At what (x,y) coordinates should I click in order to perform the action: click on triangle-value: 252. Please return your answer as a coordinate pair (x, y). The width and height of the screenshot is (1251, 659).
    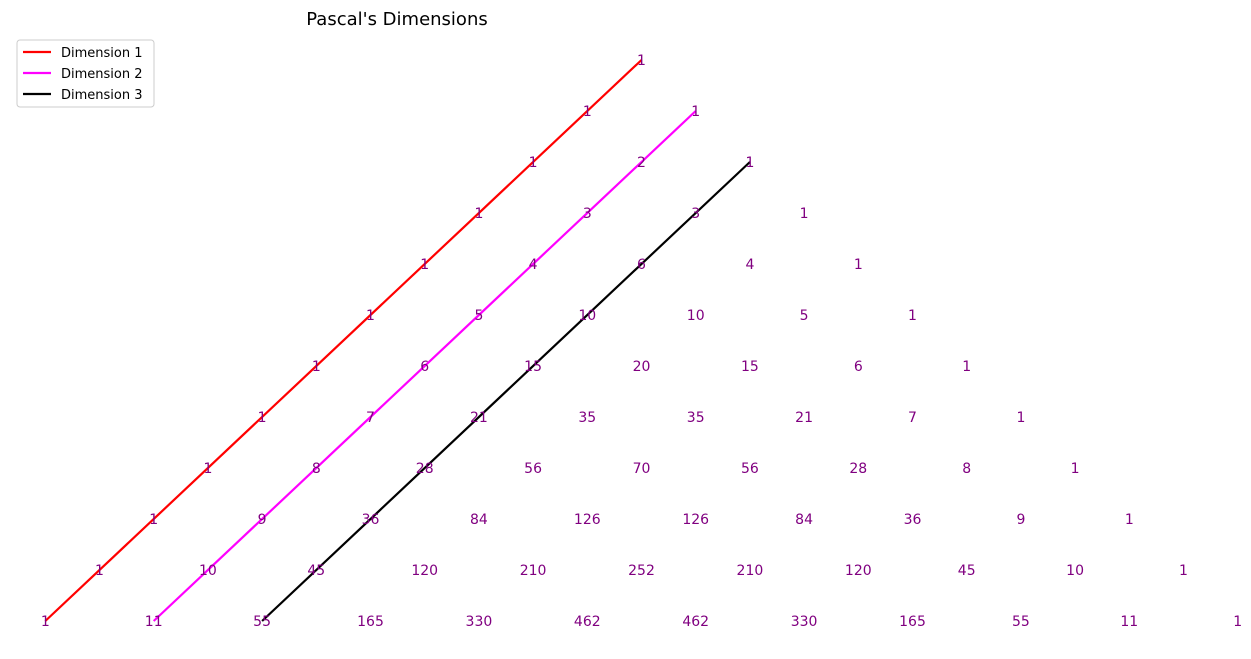
    Looking at the image, I should click on (641, 571).